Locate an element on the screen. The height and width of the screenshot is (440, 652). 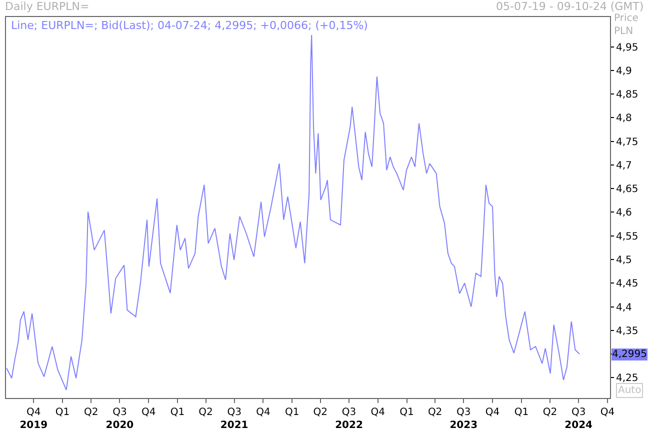
y-tick-label: 4,85 is located at coordinates (627, 95).